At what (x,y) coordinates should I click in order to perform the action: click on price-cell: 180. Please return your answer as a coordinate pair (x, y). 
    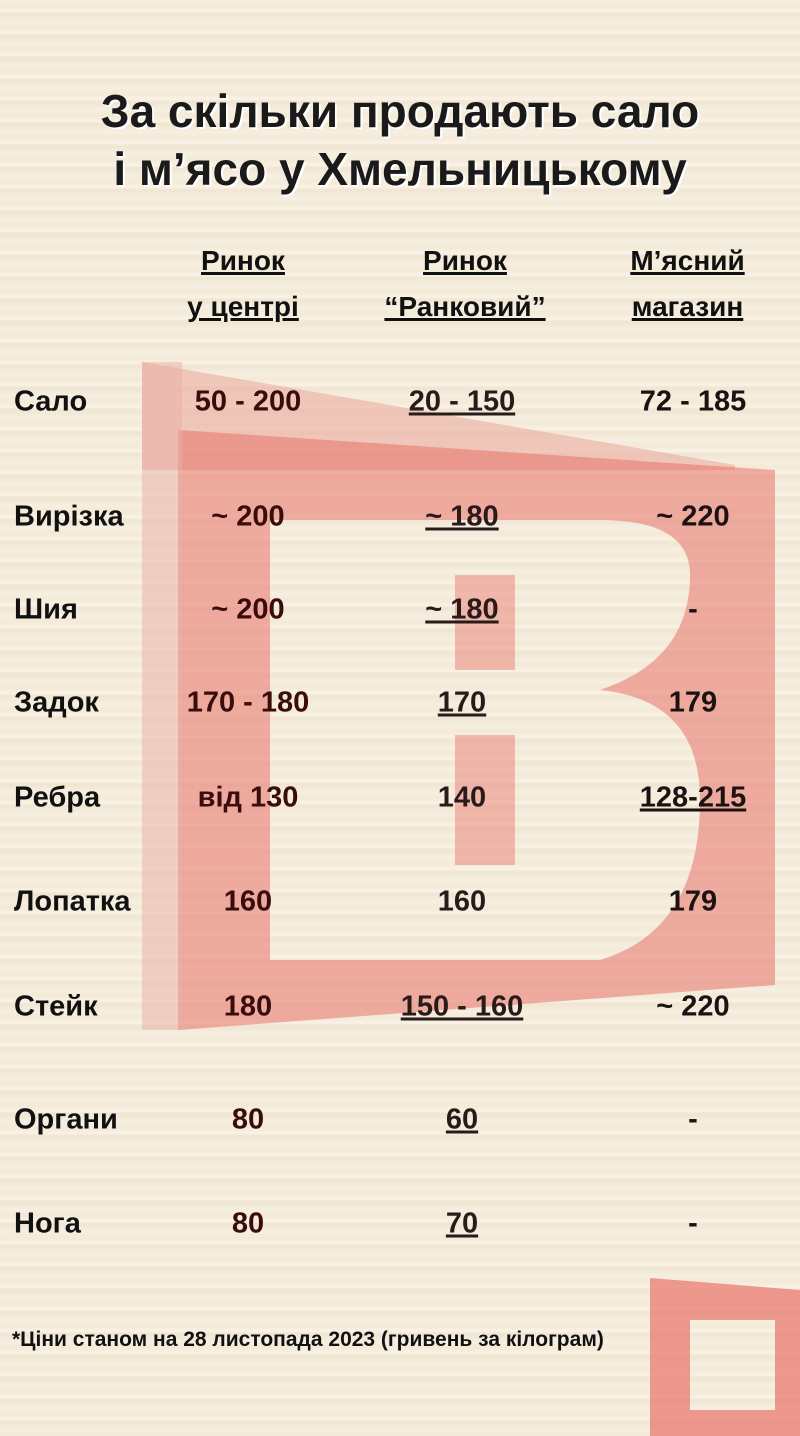
    Looking at the image, I should click on (248, 1006).